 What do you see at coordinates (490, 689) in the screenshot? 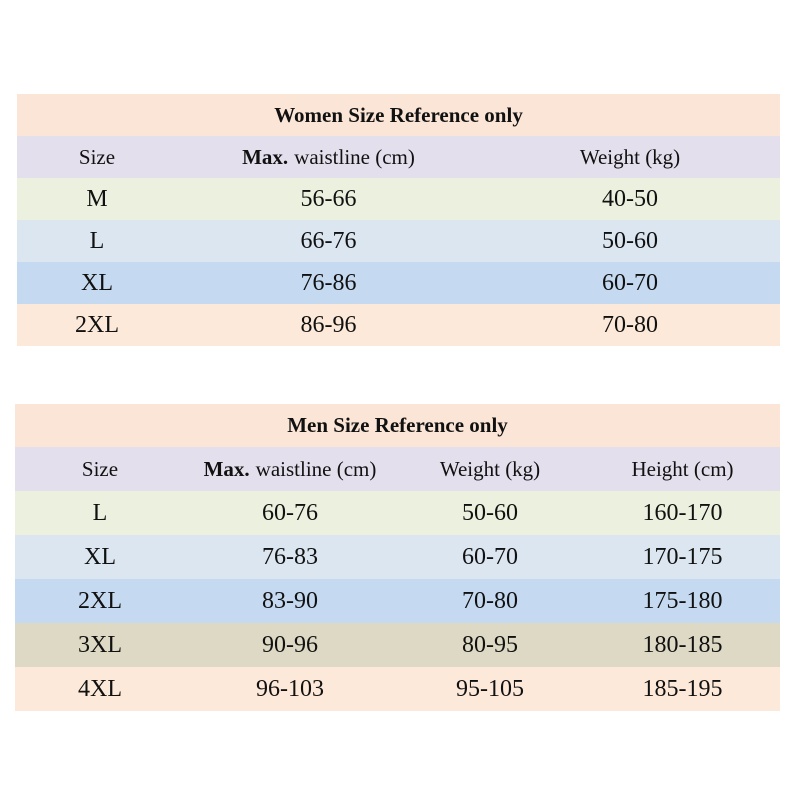
I see `cell: 95-105` at bounding box center [490, 689].